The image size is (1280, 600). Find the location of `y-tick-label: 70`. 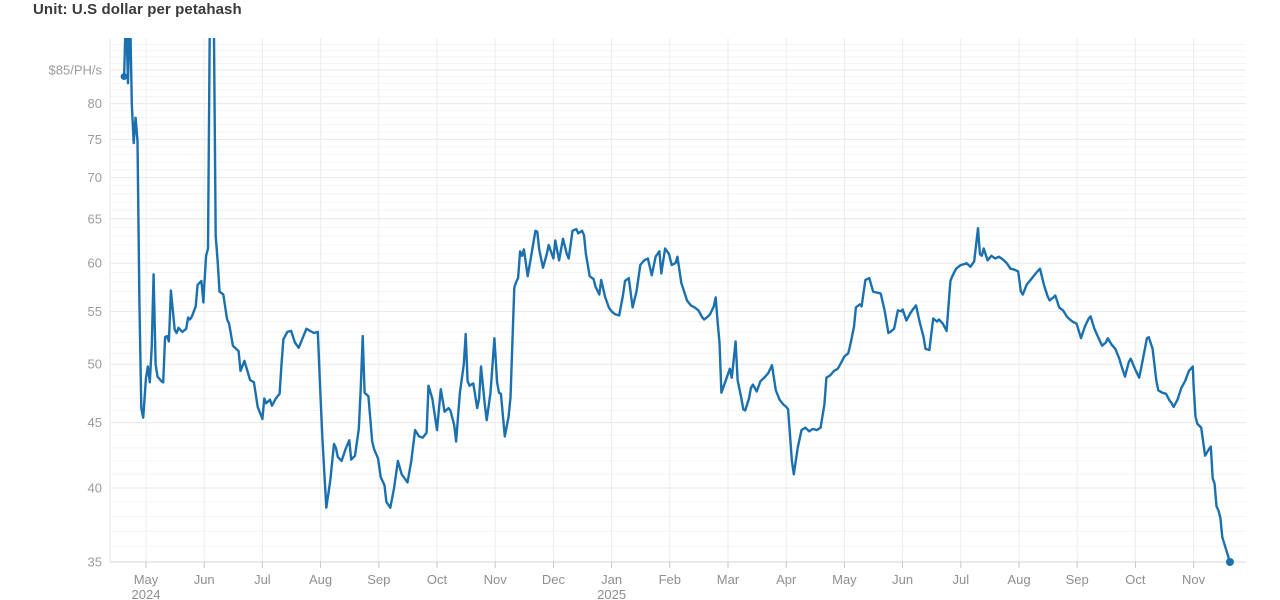

y-tick-label: 70 is located at coordinates (95, 177).